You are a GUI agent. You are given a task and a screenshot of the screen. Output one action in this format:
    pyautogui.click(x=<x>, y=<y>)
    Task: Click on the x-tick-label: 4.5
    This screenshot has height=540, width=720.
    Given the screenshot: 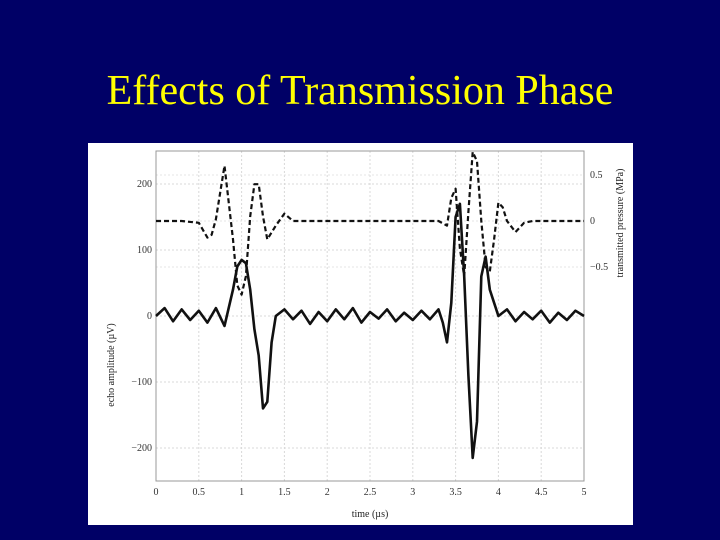 What is the action you would take?
    pyautogui.click(x=541, y=492)
    